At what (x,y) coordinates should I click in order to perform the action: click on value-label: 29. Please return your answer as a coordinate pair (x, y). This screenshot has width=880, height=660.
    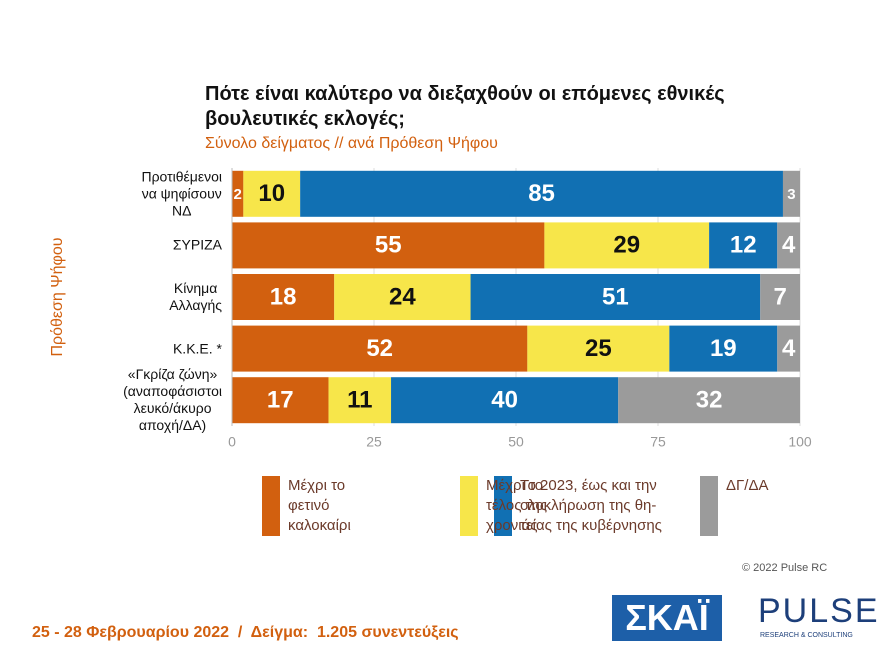
    Looking at the image, I should click on (626, 245).